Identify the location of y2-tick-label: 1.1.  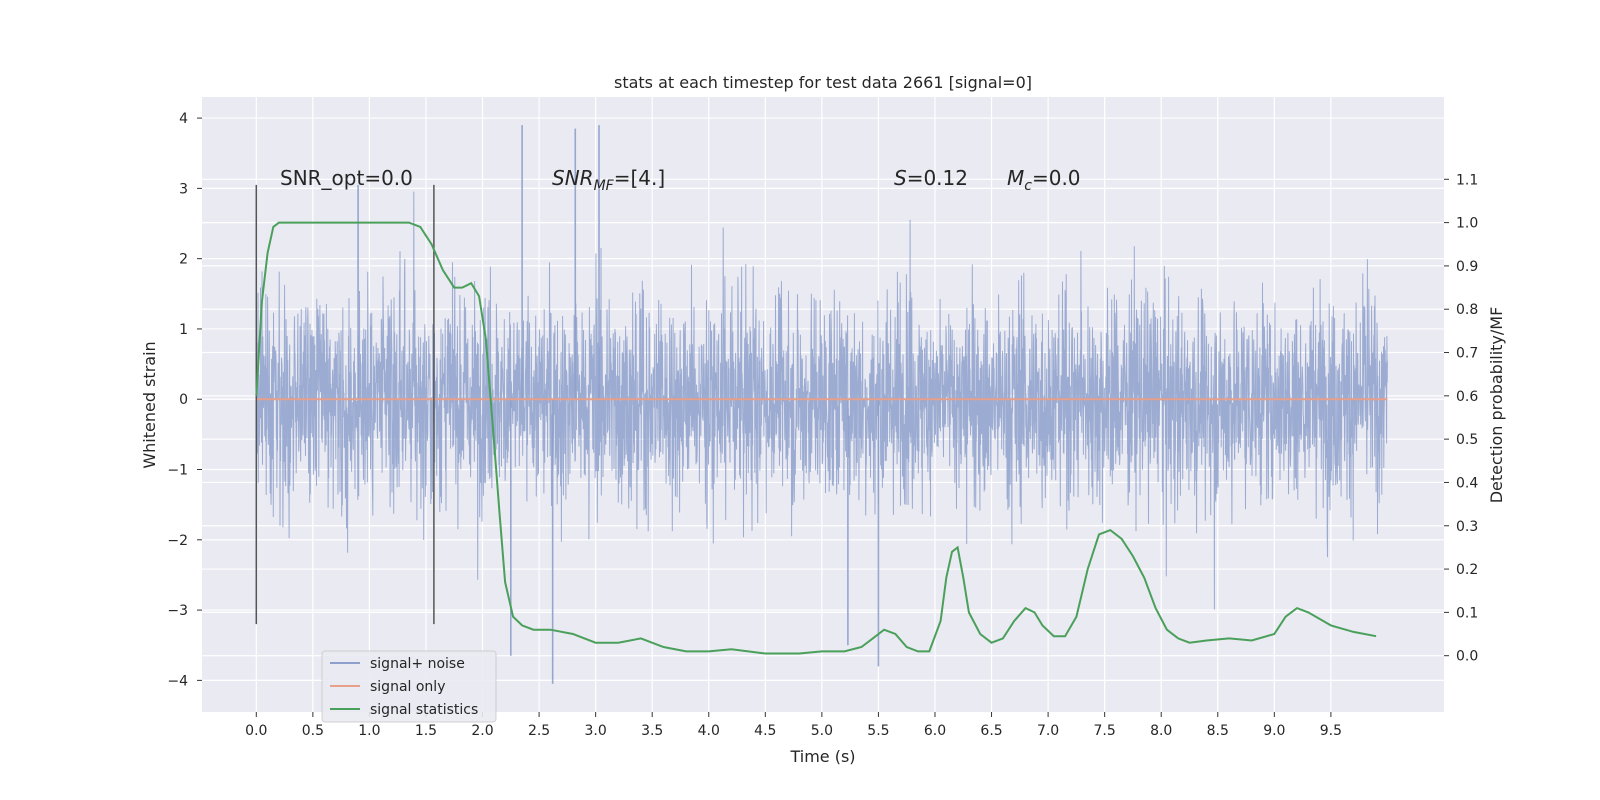
(1467, 180).